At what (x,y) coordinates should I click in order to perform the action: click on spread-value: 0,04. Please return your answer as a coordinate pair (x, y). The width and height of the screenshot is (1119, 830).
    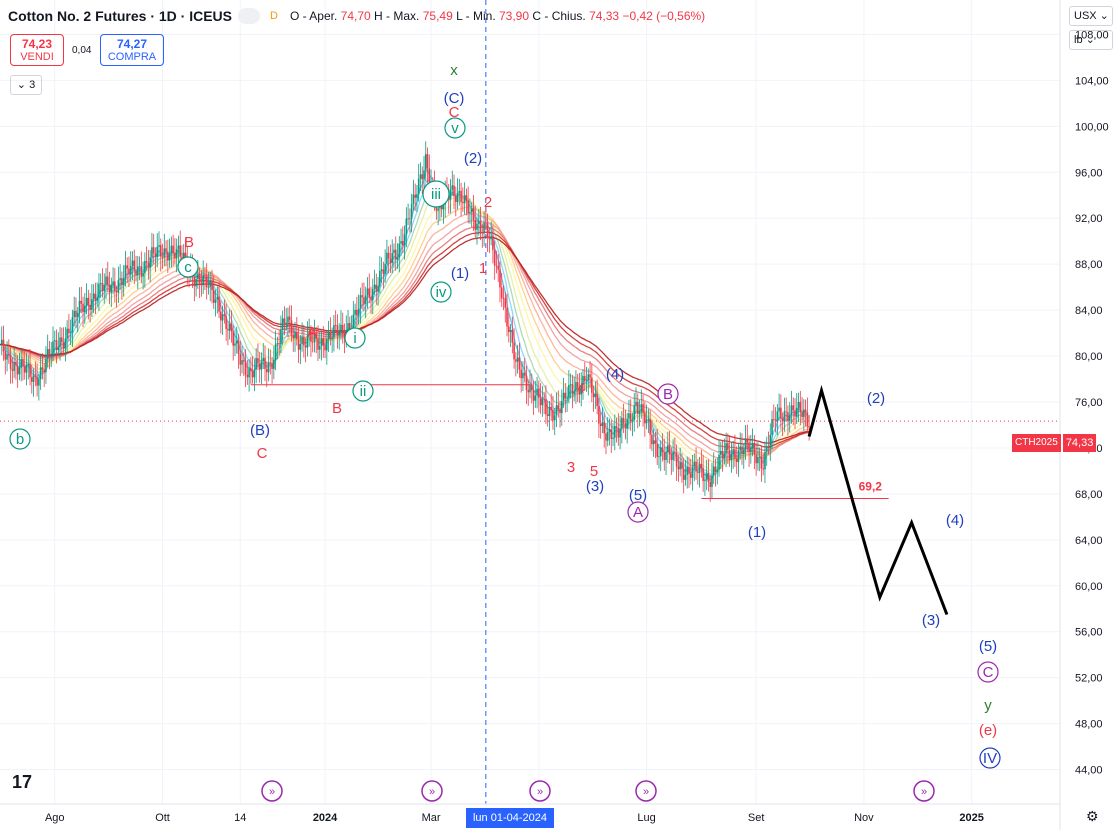
    Looking at the image, I should click on (82, 50).